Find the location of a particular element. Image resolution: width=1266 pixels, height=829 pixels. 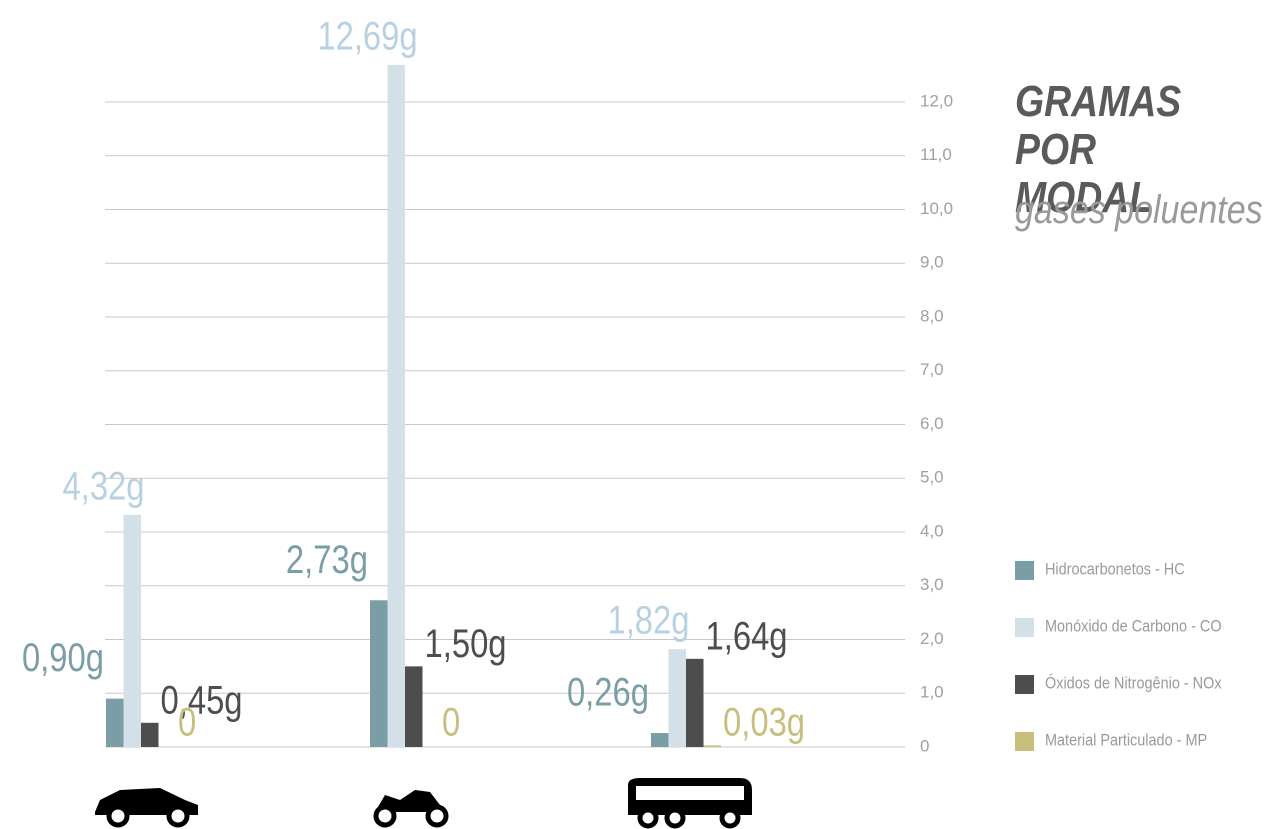

y-tick-label: 4,0 is located at coordinates (932, 530).